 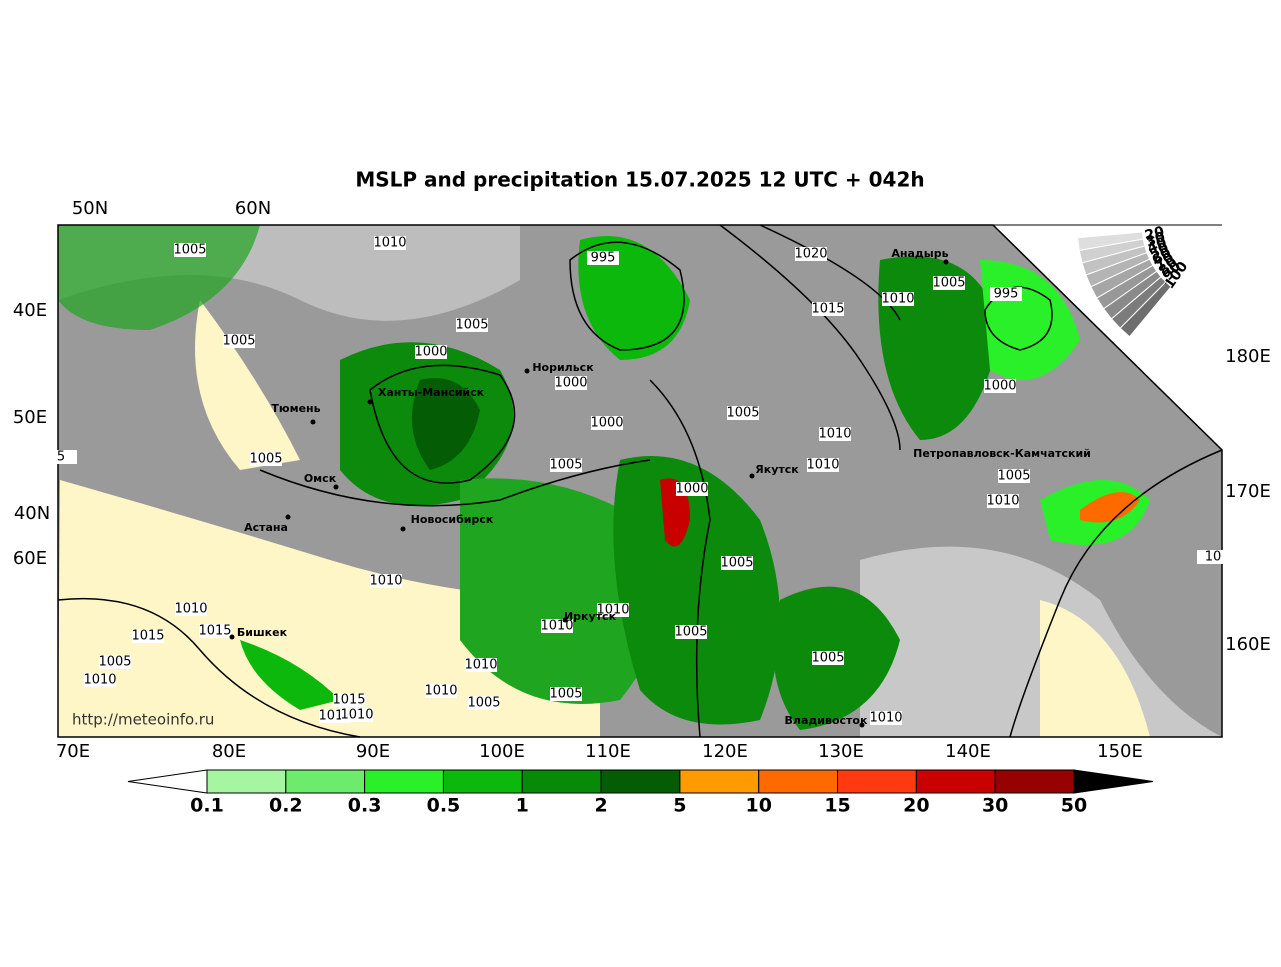 I want to click on coord-label: 120E, so click(x=725, y=751).